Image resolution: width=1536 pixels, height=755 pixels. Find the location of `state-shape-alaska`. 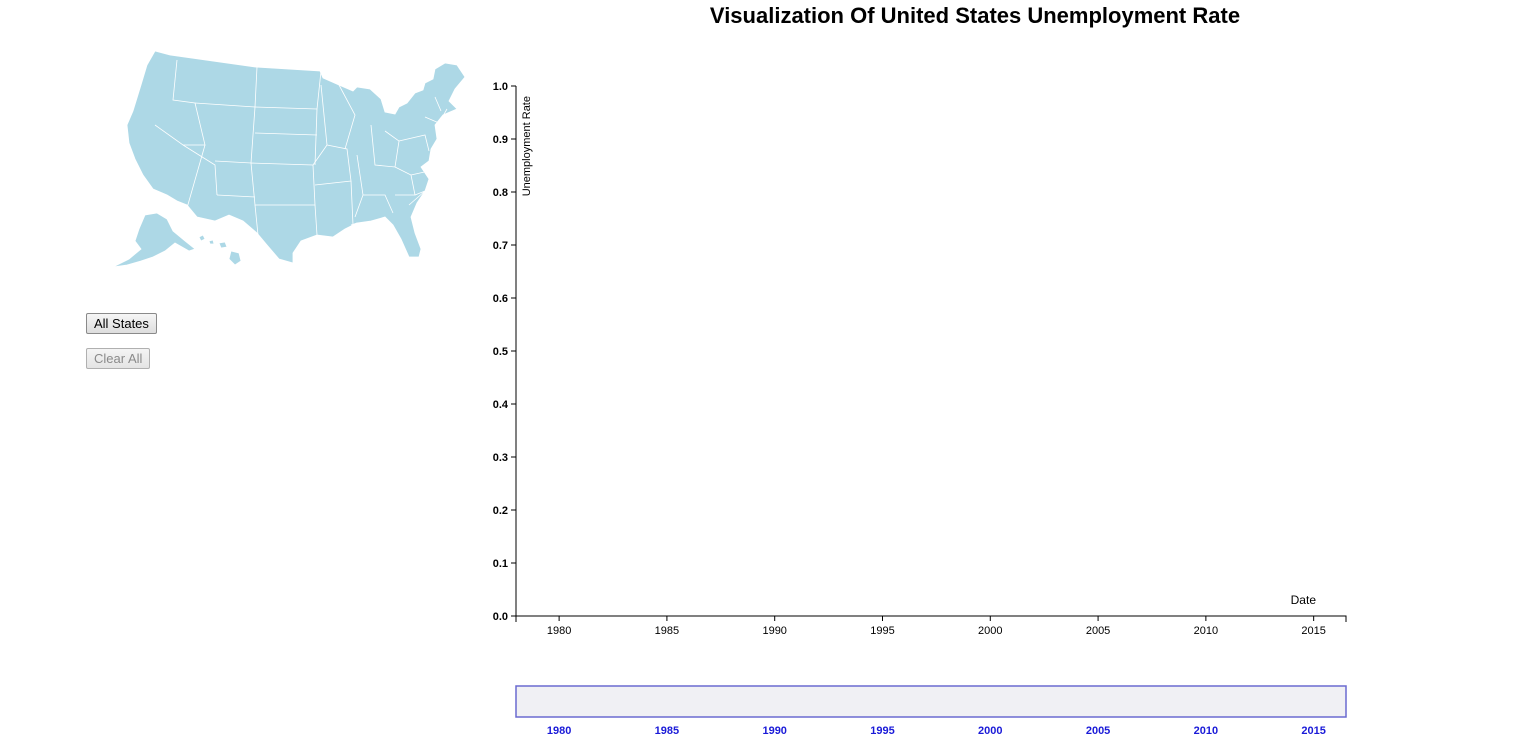

state-shape-alaska is located at coordinates (154, 240).